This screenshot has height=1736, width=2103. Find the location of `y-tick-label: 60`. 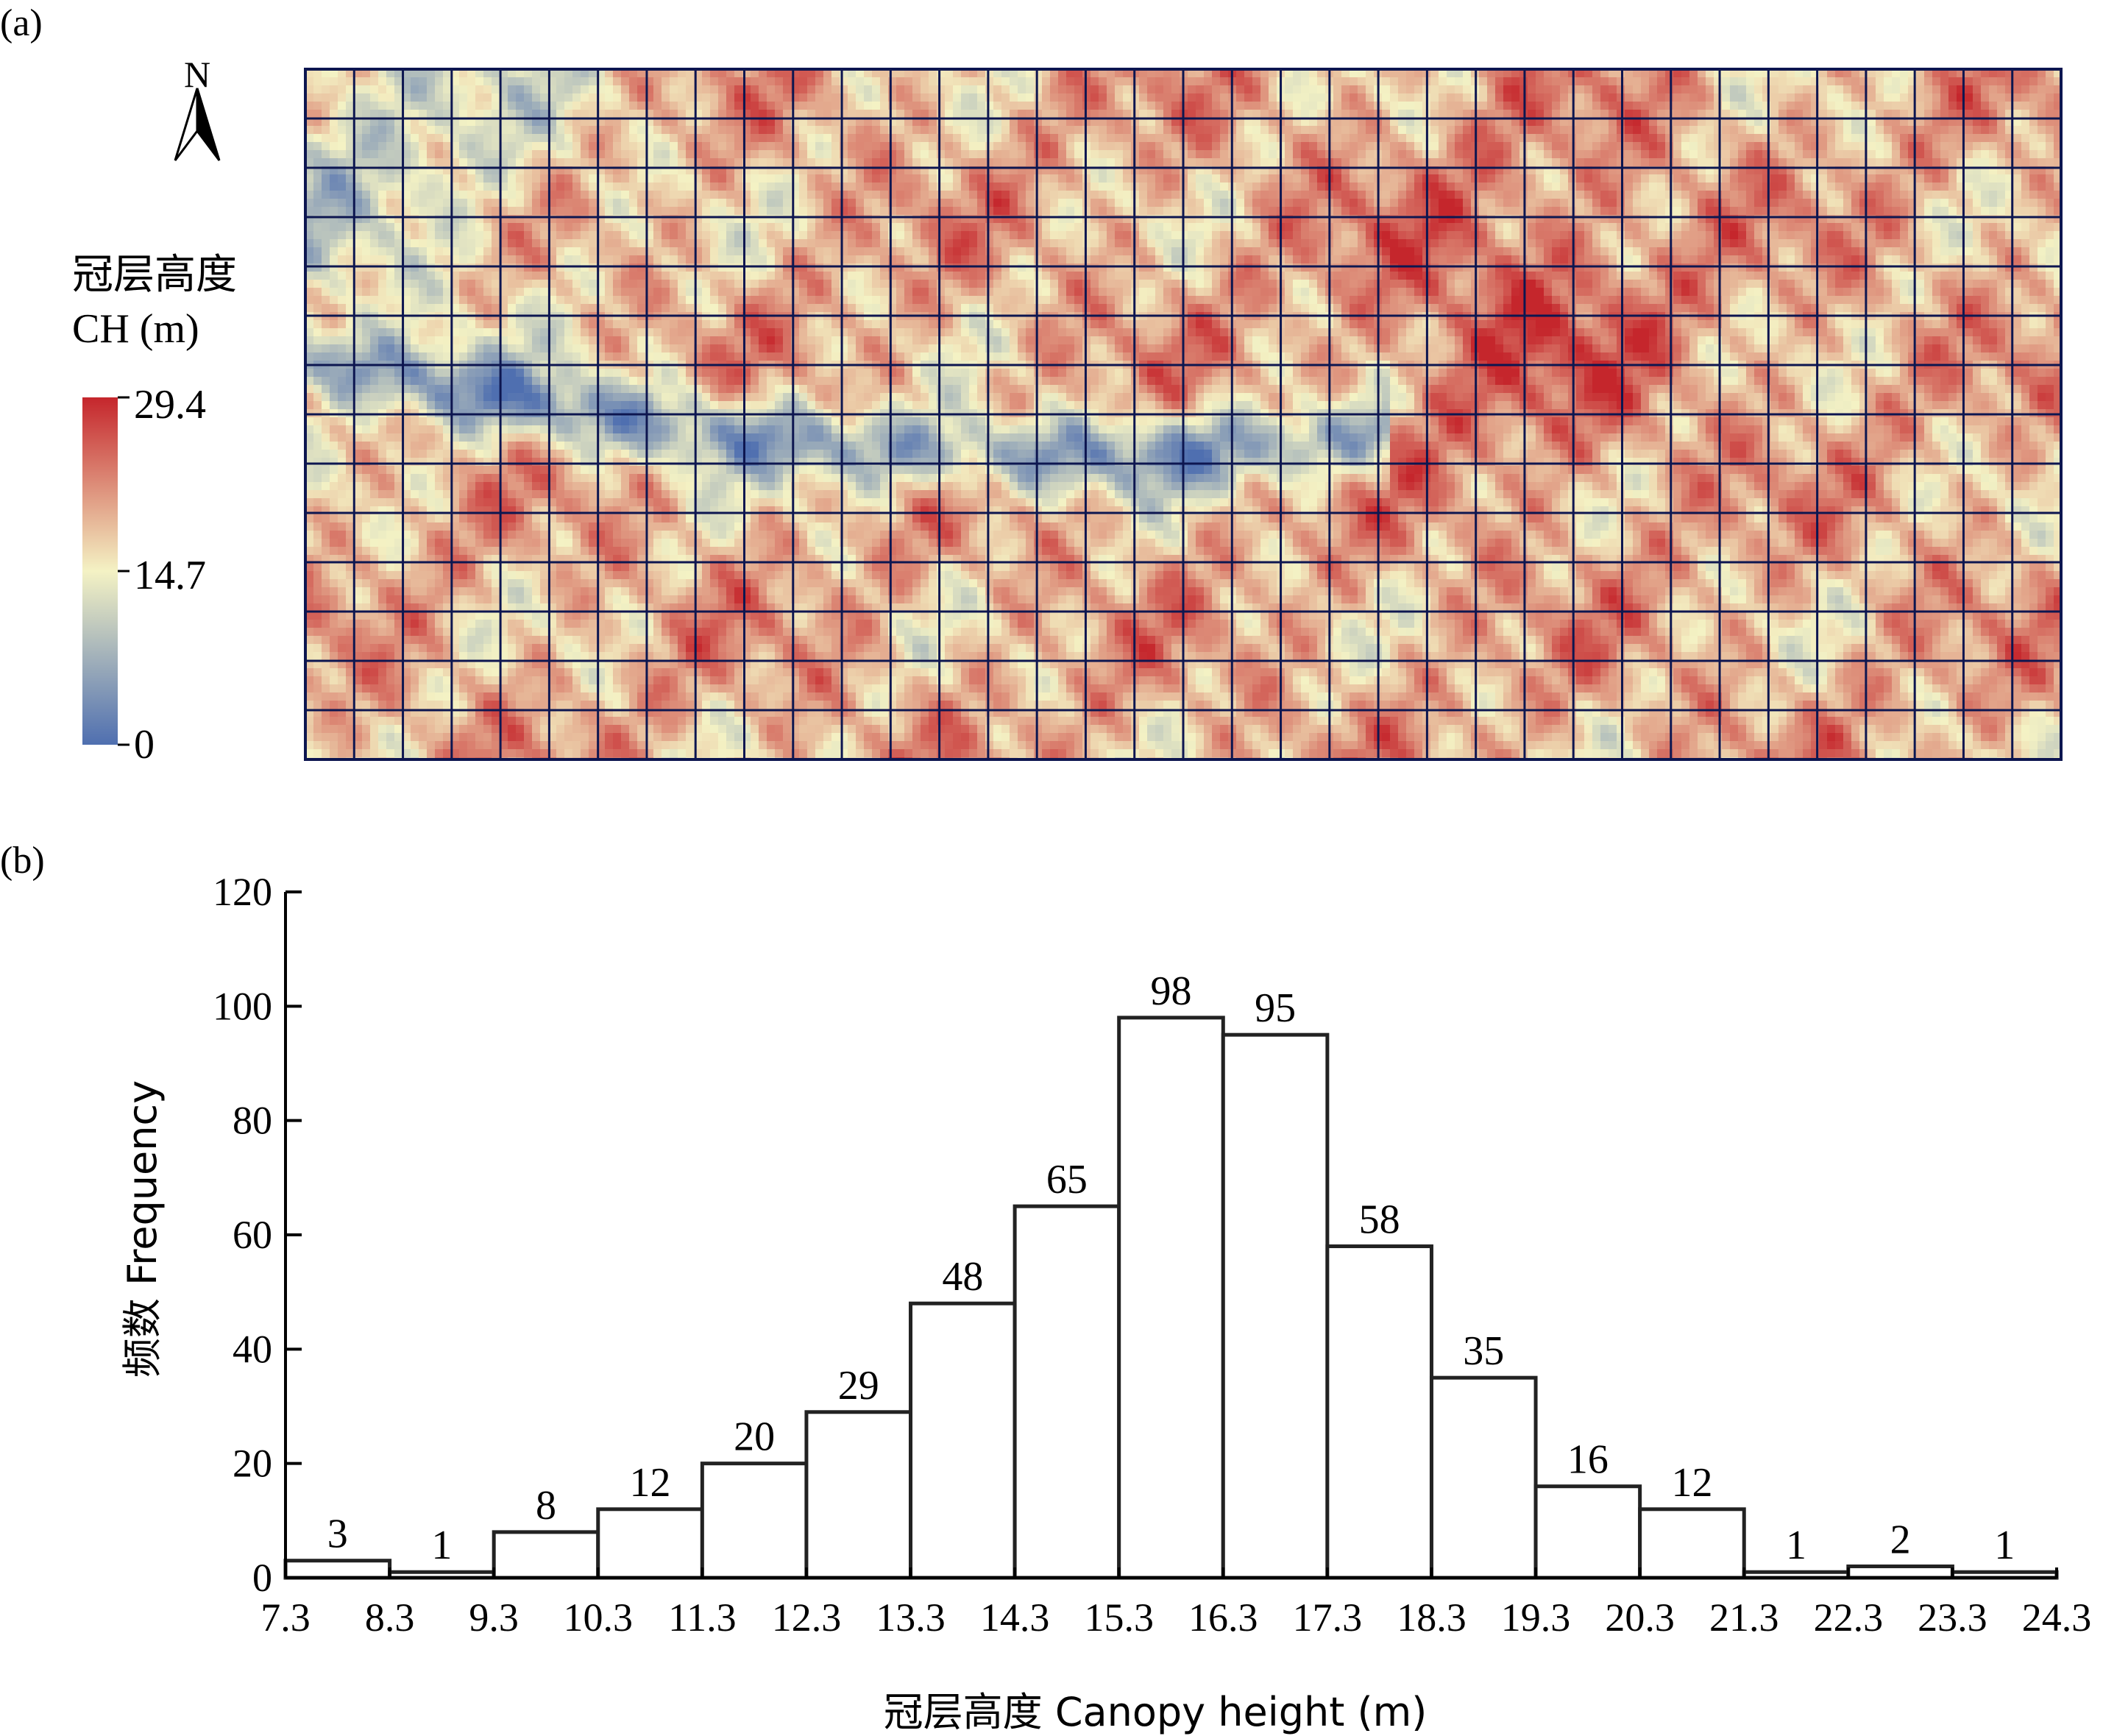

y-tick-label: 60 is located at coordinates (252, 1235).